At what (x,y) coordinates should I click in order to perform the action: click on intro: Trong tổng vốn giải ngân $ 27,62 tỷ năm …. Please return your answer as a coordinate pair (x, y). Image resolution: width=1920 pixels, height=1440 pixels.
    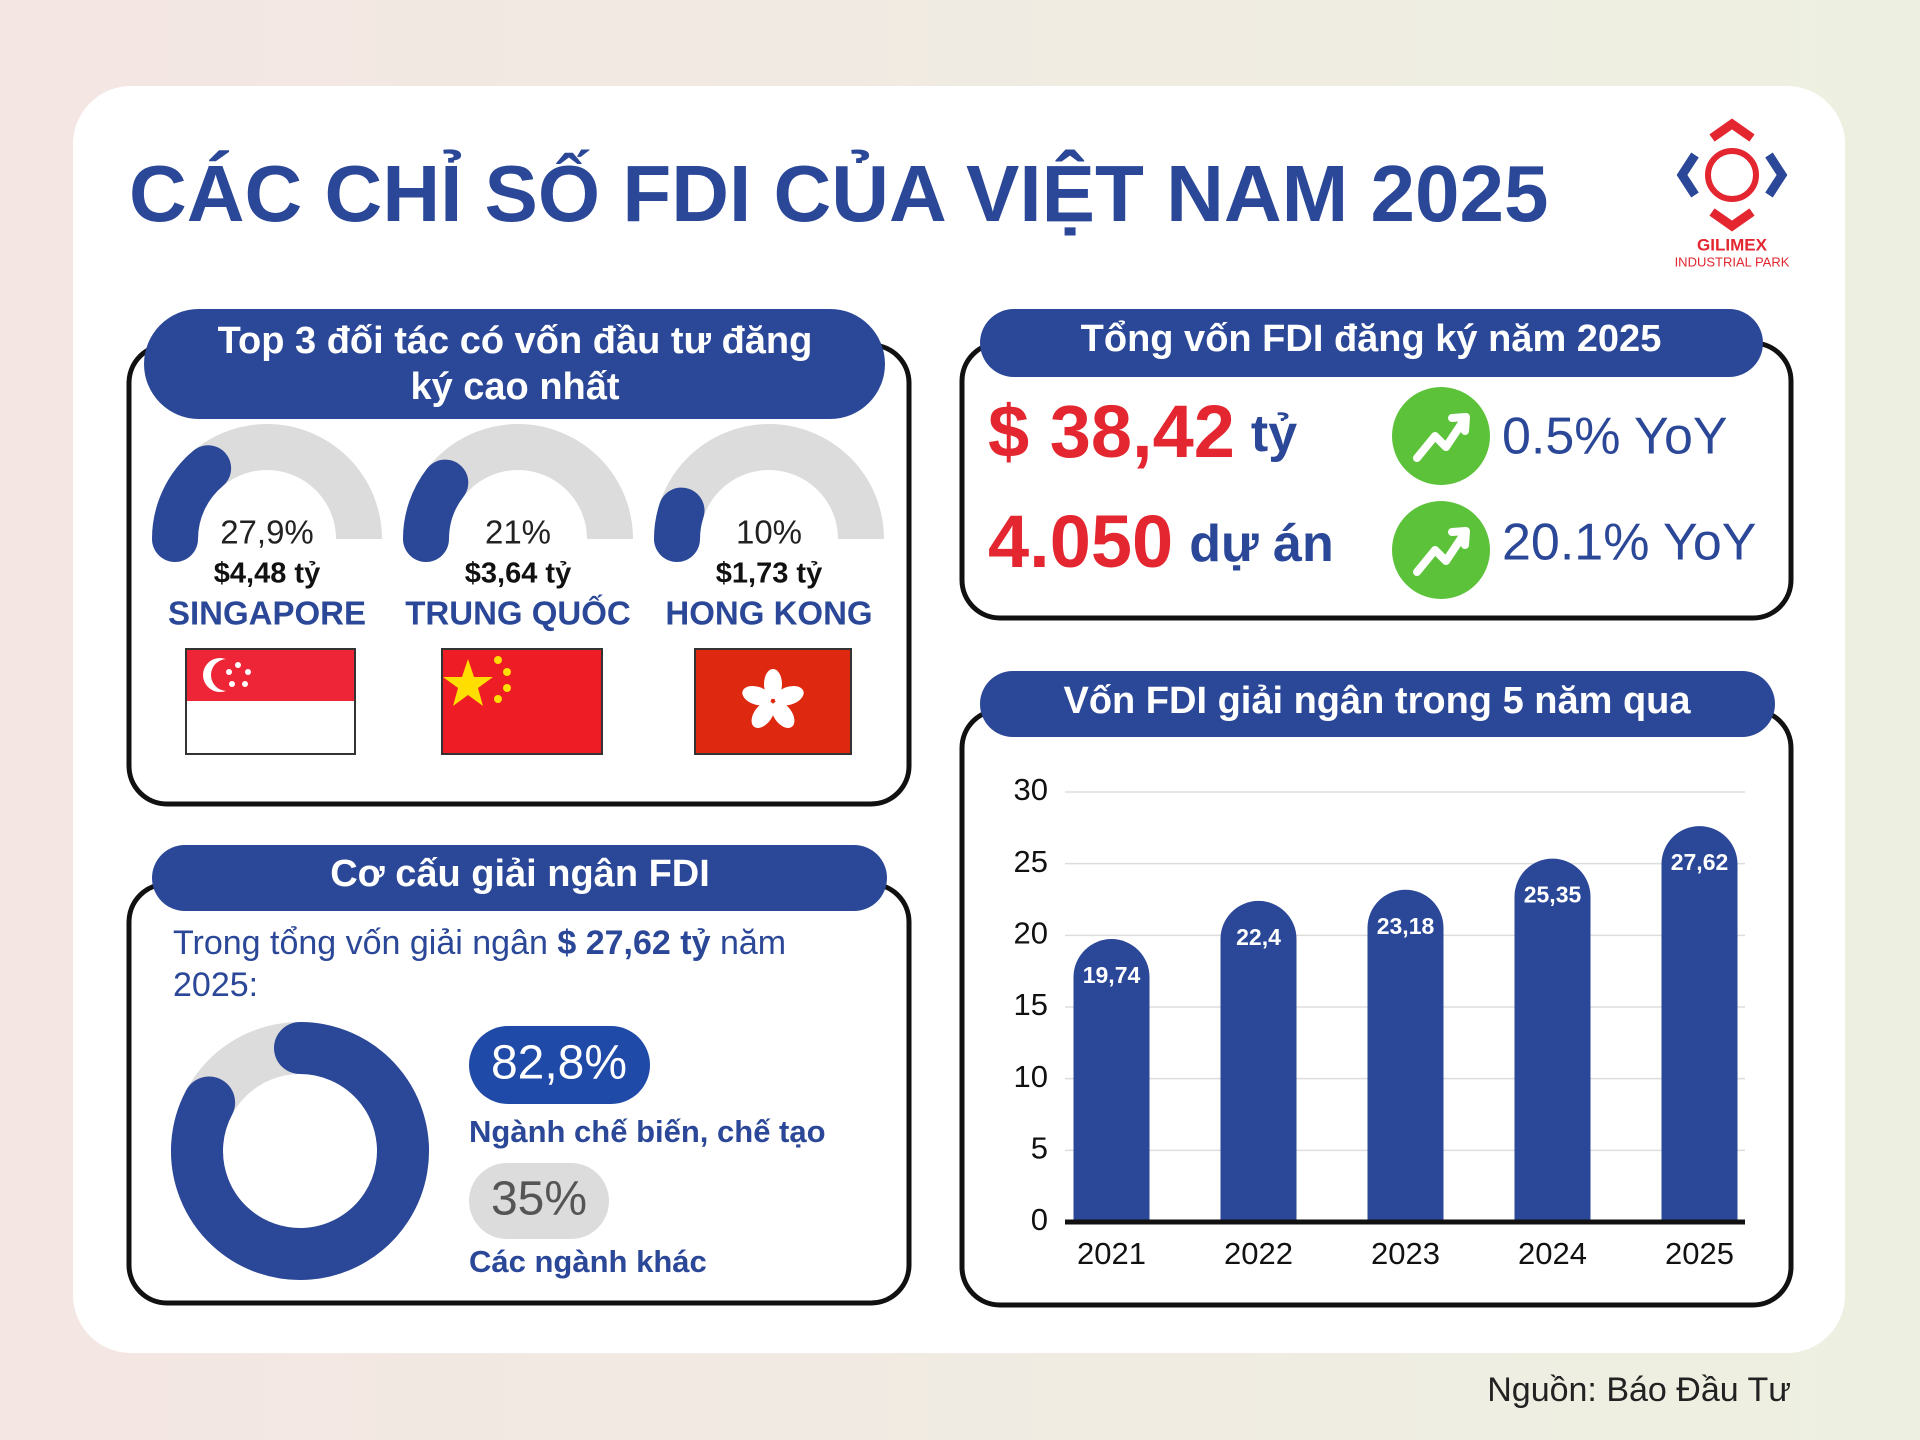
    Looking at the image, I should click on (518, 964).